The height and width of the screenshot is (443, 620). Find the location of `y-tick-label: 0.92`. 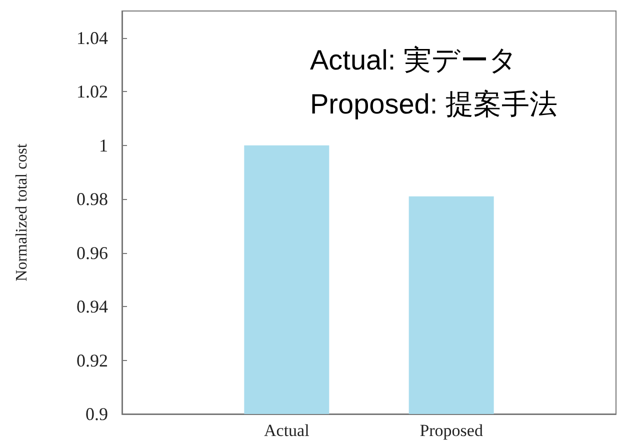

y-tick-label: 0.92 is located at coordinates (92, 360).